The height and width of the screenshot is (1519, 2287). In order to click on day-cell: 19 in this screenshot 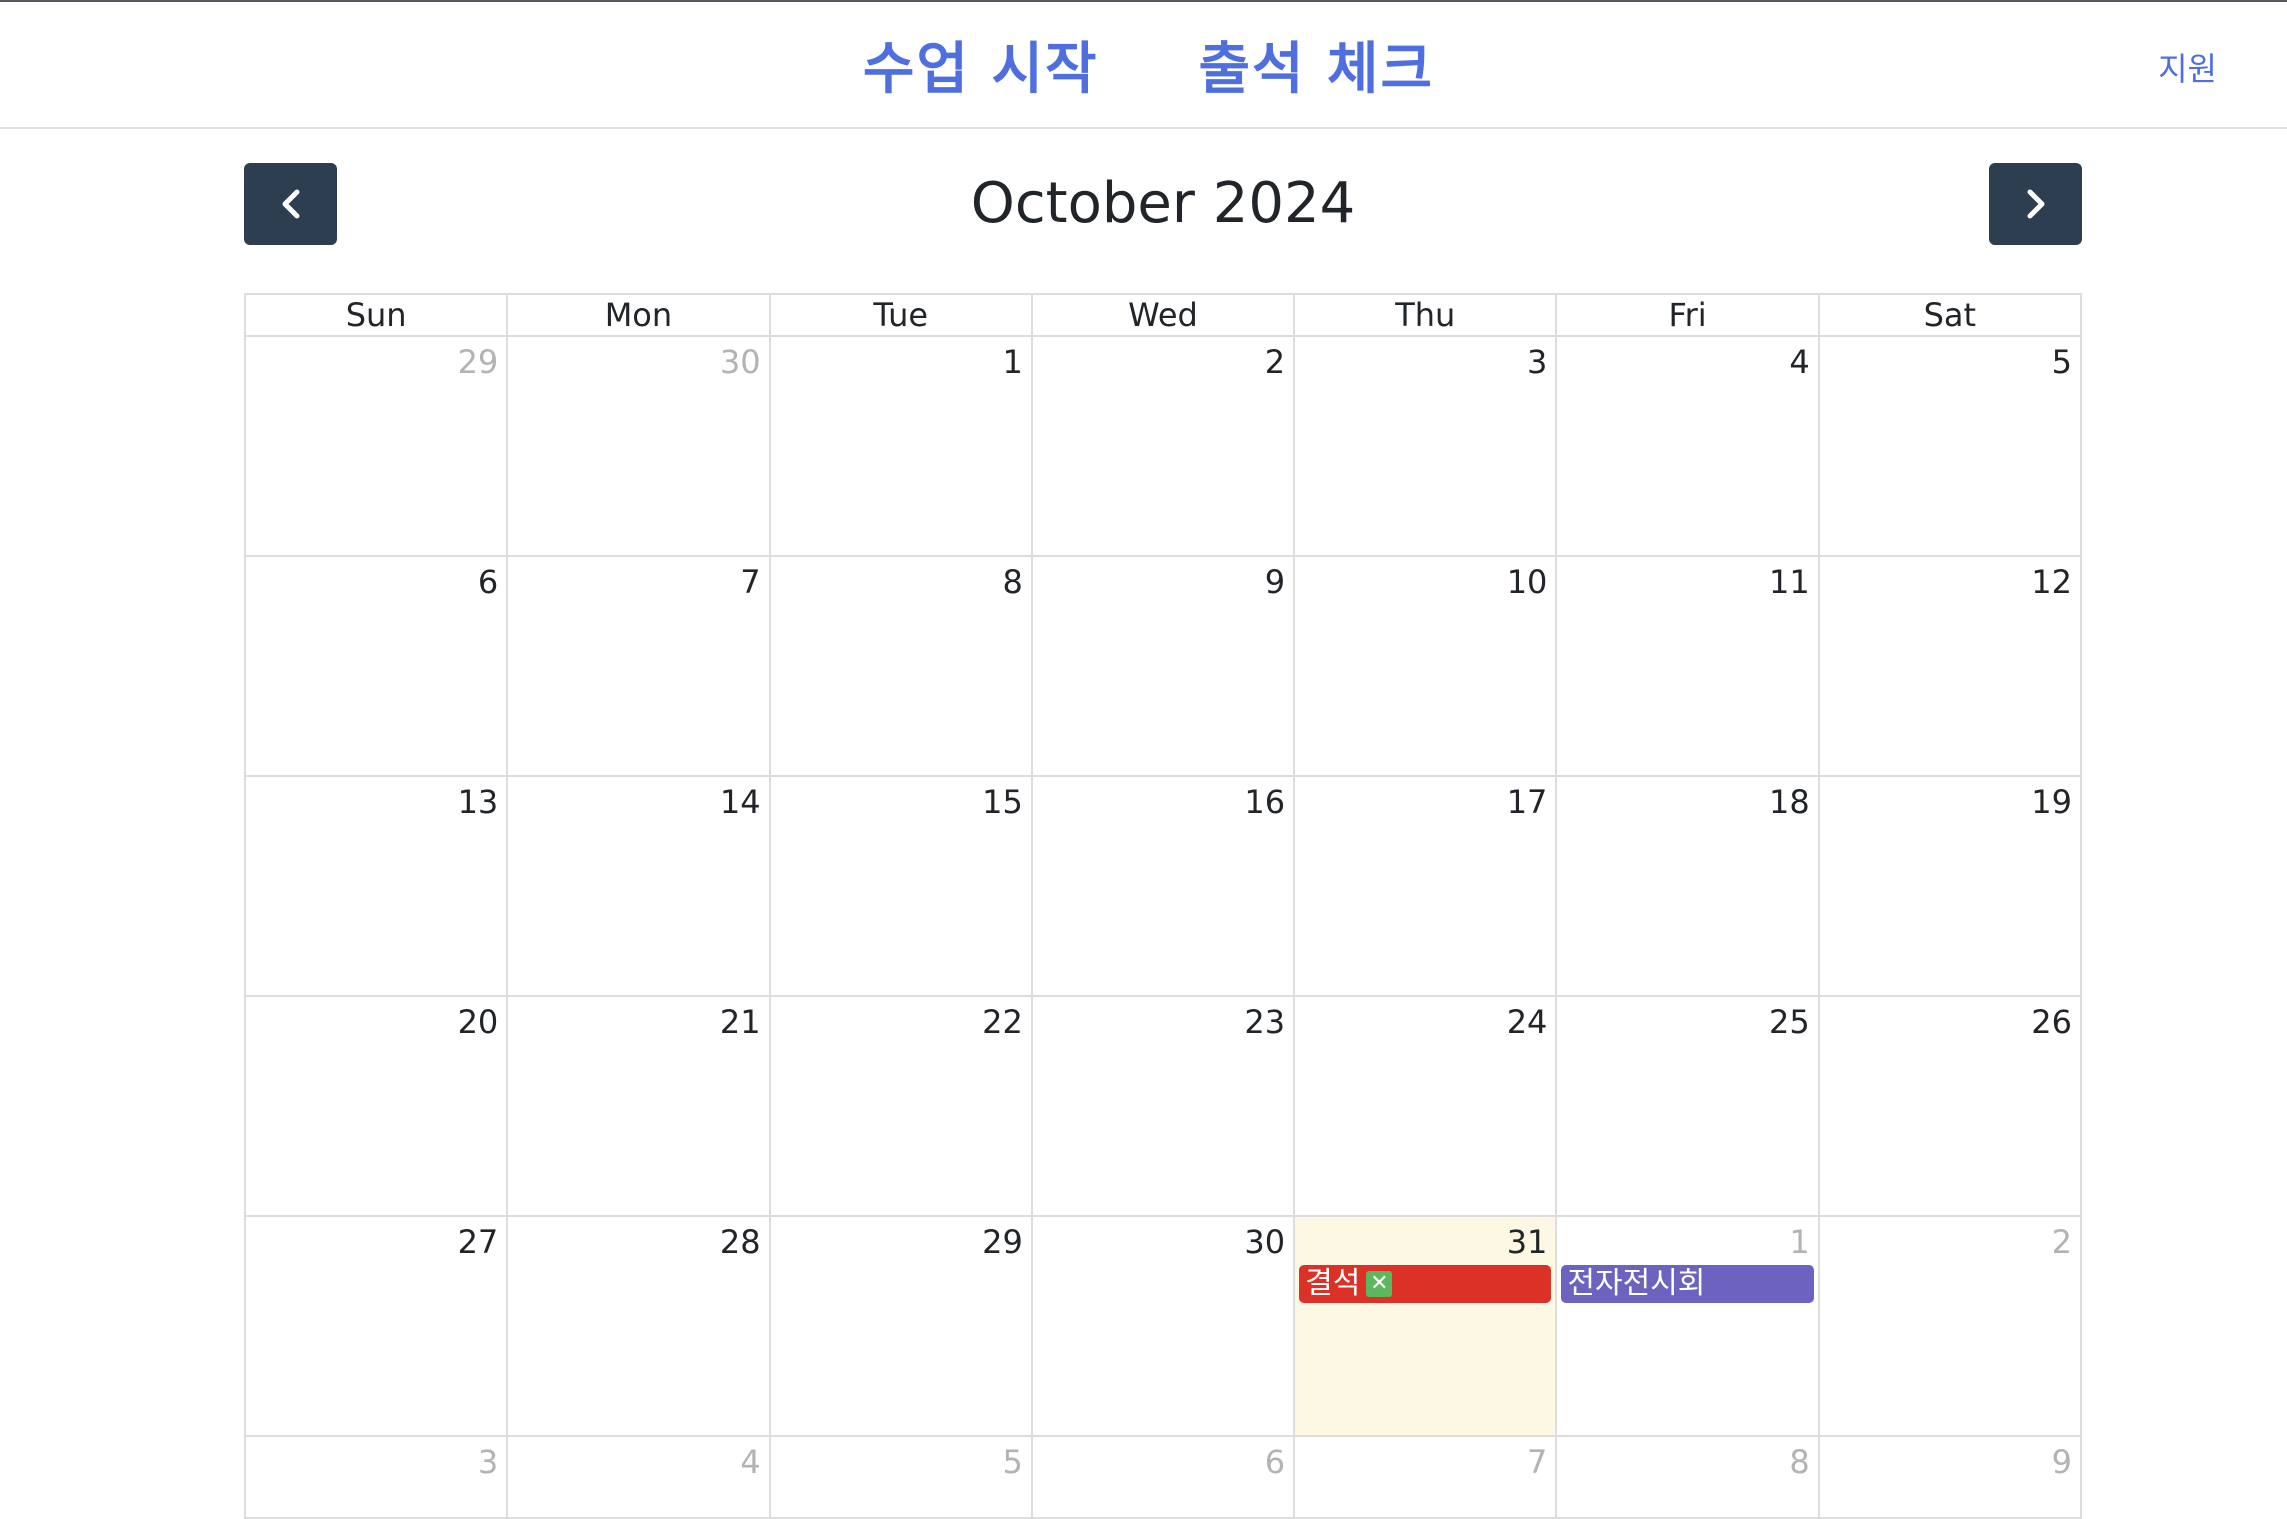, I will do `click(1950, 886)`.